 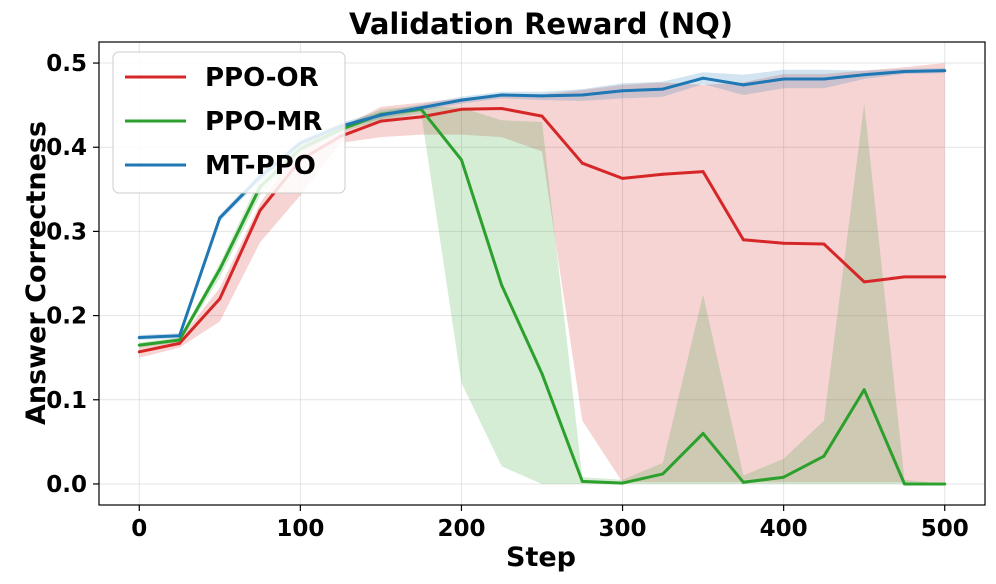 What do you see at coordinates (139, 529) in the screenshot?
I see `x-tick-label: 0` at bounding box center [139, 529].